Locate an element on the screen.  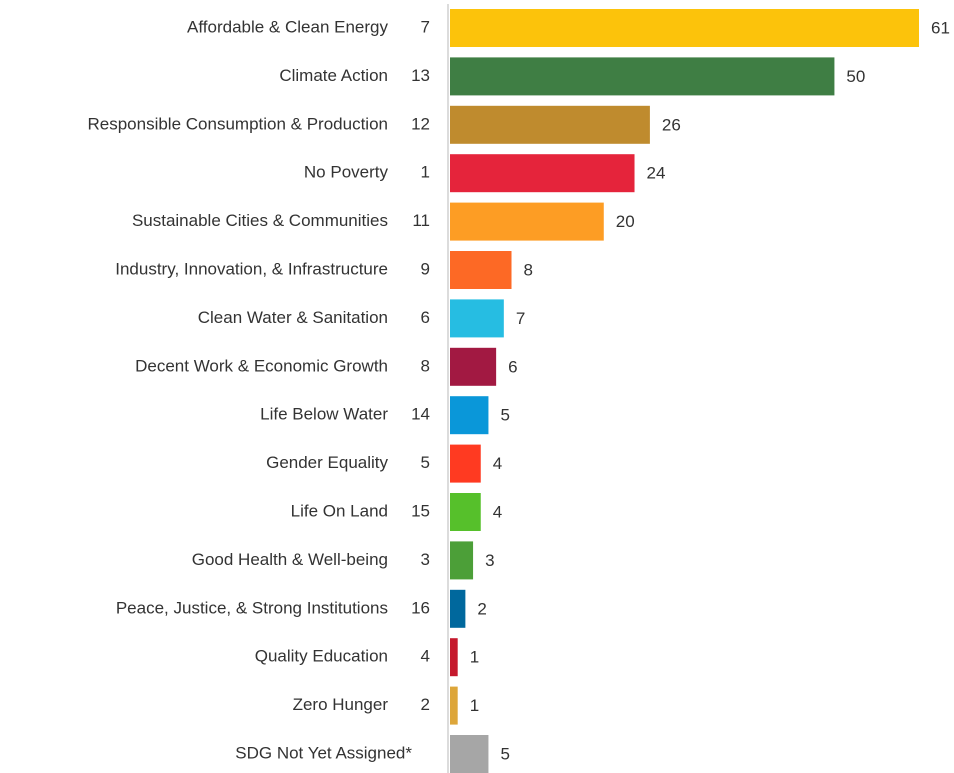
goal-number: 6 is located at coordinates (425, 317).